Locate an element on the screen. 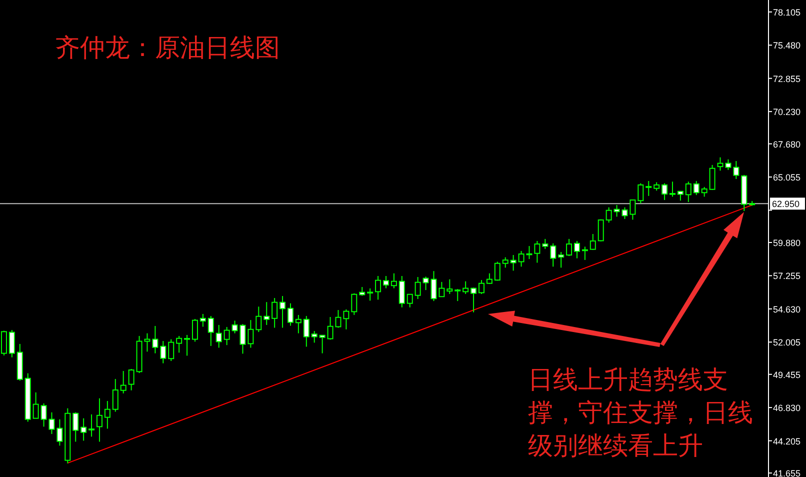  y-tick-label: 75.480 is located at coordinates (787, 45).